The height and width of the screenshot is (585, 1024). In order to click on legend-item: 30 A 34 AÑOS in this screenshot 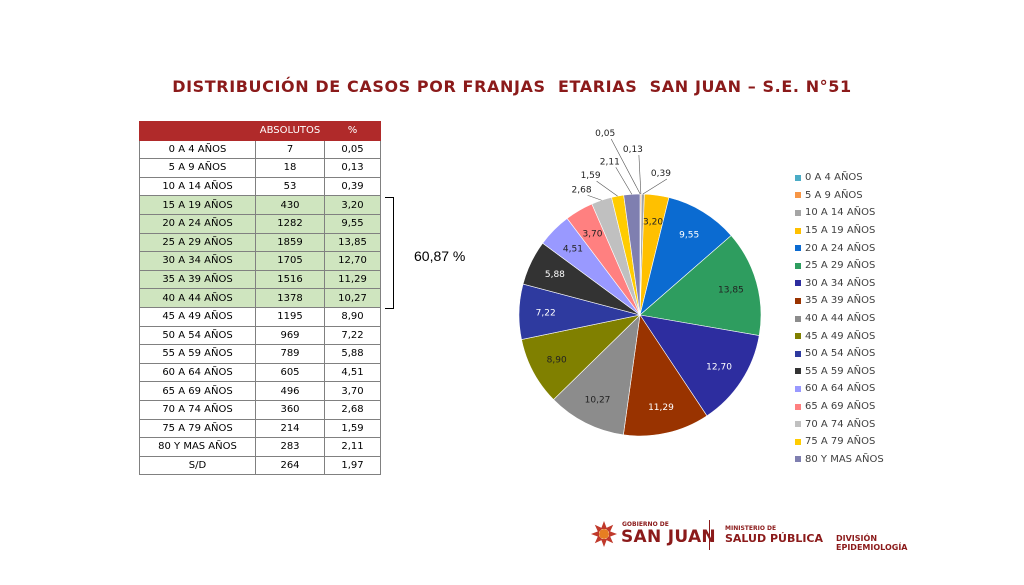, I will do `click(839, 284)`.